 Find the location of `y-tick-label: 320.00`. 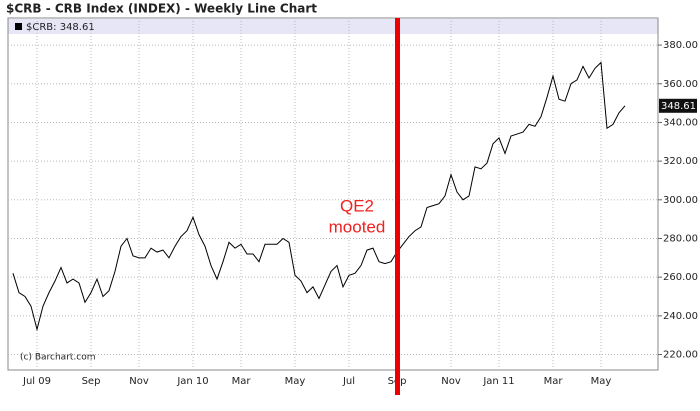

y-tick-label: 320.00 is located at coordinates (680, 161).